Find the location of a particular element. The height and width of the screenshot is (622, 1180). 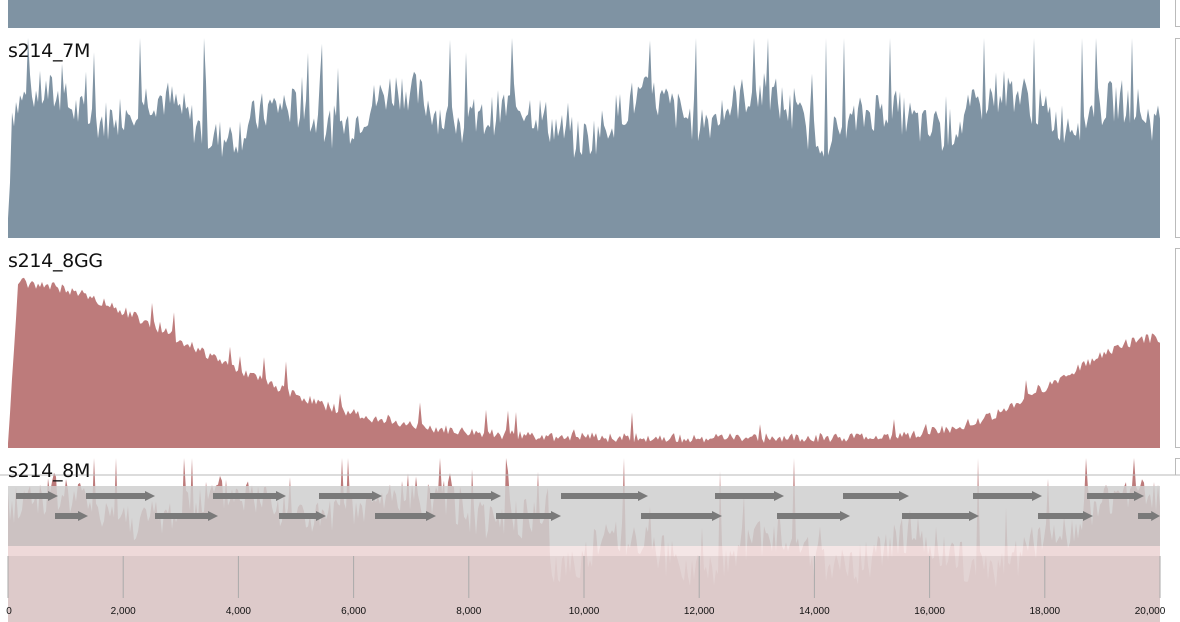

track-label: s214_8GG is located at coordinates (55, 261).